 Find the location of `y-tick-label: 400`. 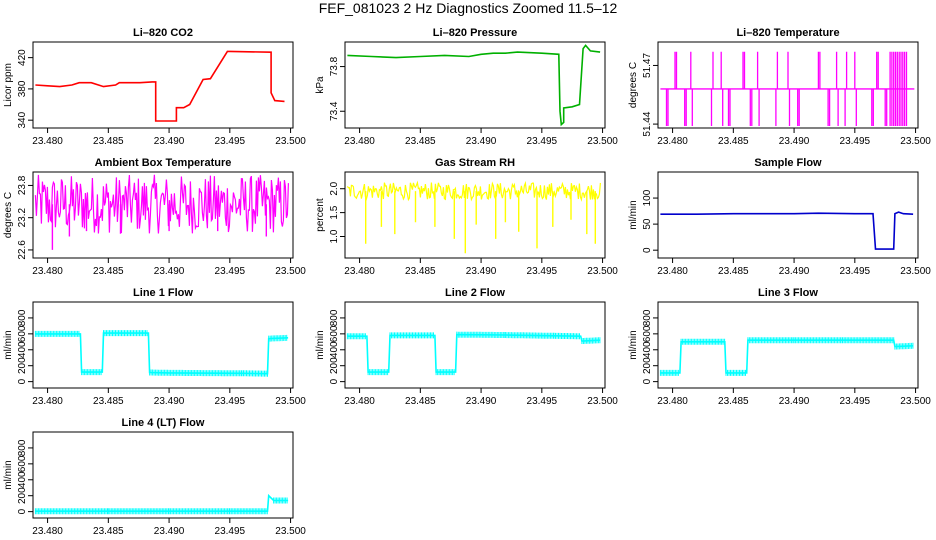

y-tick-label: 400 is located at coordinates (22, 479).